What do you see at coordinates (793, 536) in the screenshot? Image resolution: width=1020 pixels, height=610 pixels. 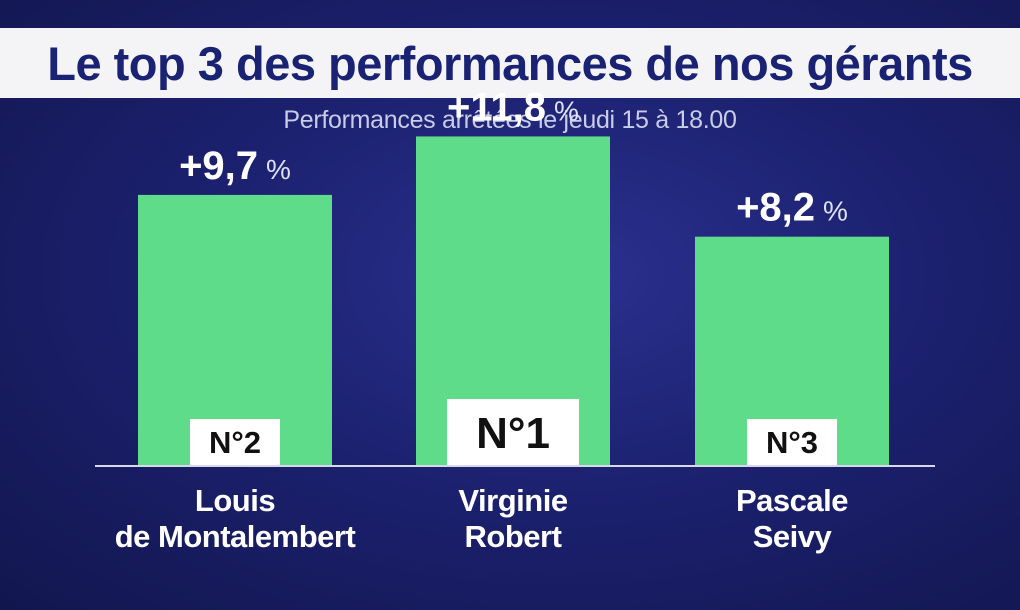 I see `category-label: Seivy` at bounding box center [793, 536].